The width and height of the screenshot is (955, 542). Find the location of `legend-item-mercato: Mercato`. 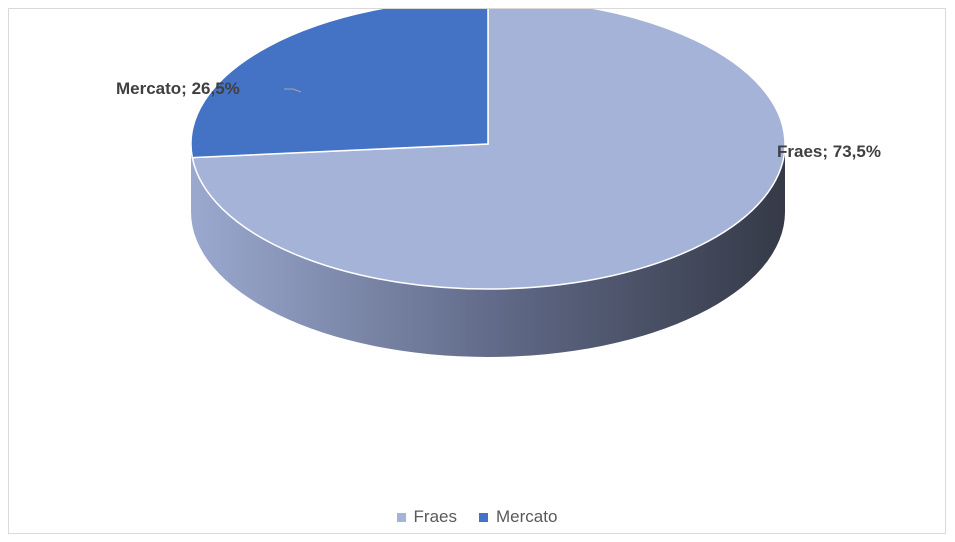

legend-item-mercato: Mercato is located at coordinates (518, 517).